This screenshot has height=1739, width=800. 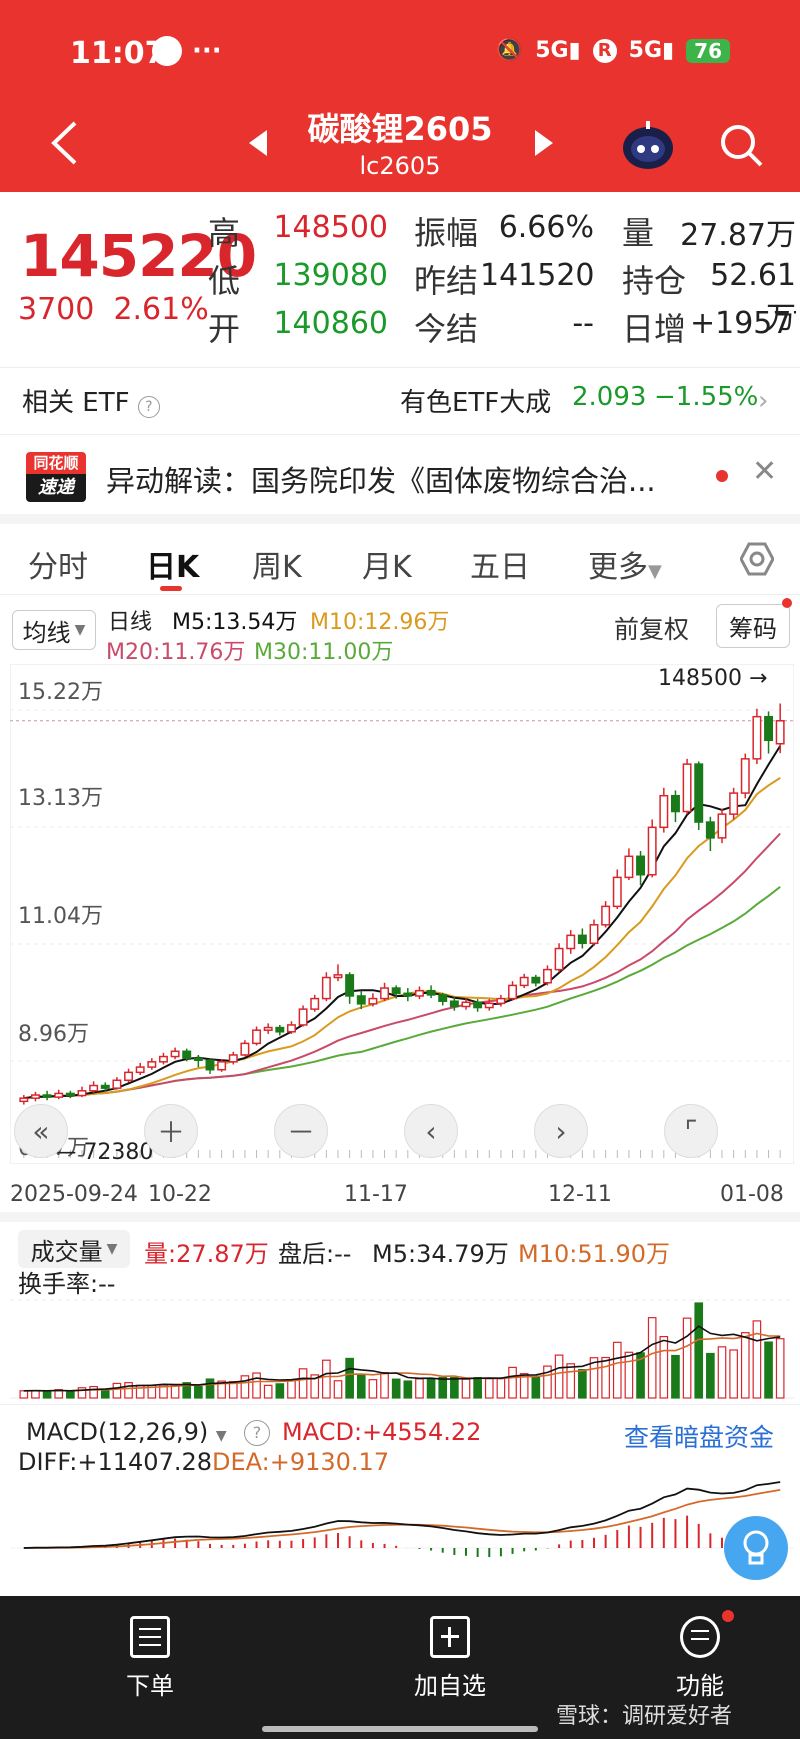 What do you see at coordinates (277, 567) in the screenshot?
I see `tab-weekly-k: 周K` at bounding box center [277, 567].